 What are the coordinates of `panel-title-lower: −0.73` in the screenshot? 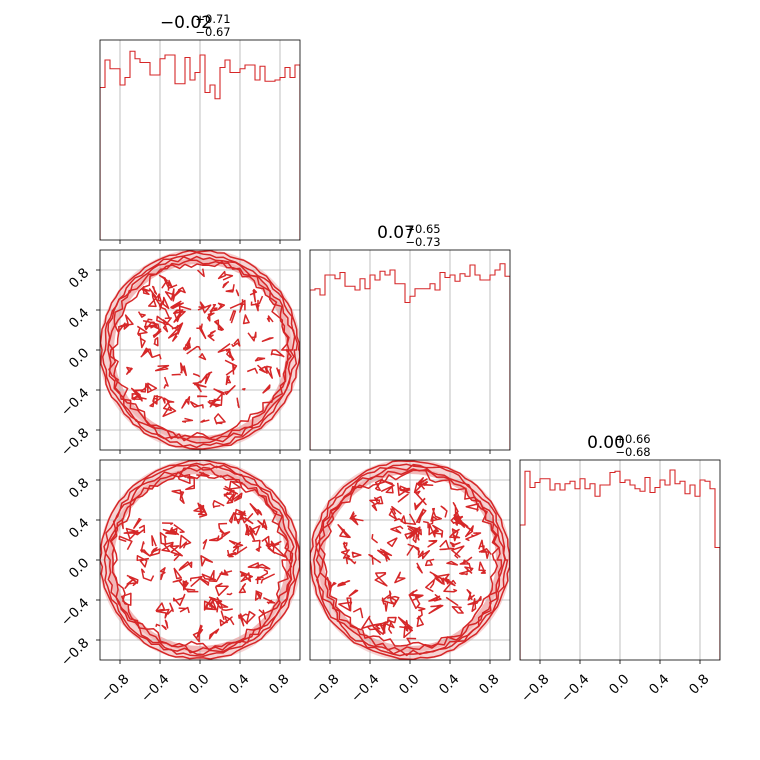 It's located at (422, 242).